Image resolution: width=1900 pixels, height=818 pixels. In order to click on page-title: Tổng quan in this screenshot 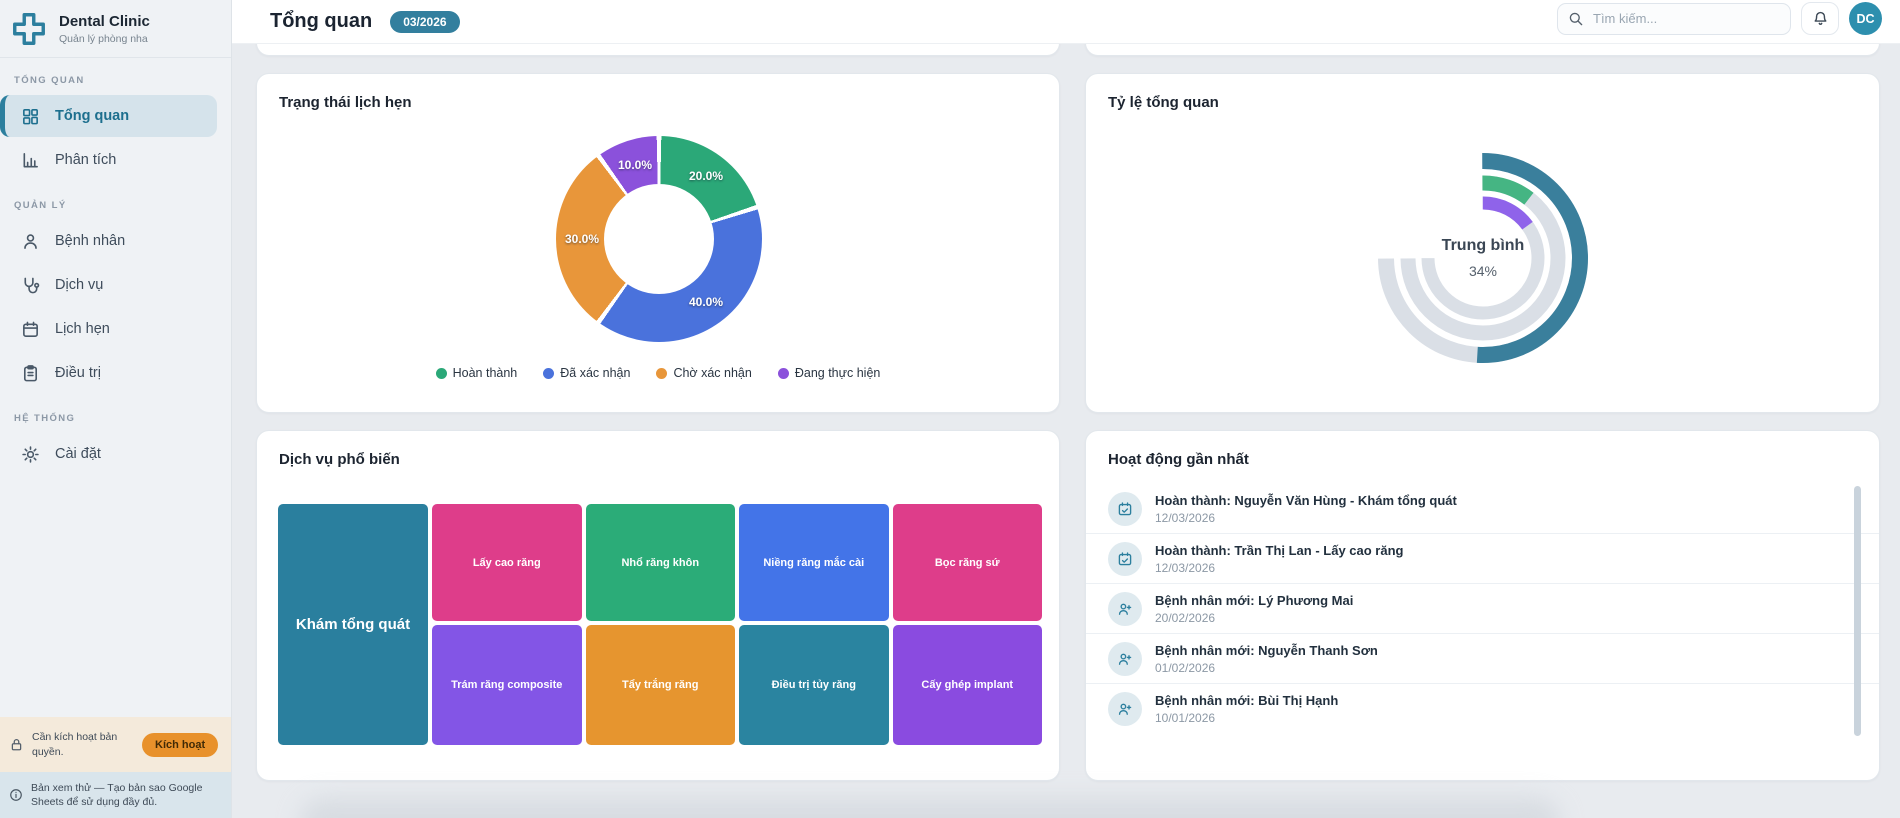, I will do `click(321, 21)`.